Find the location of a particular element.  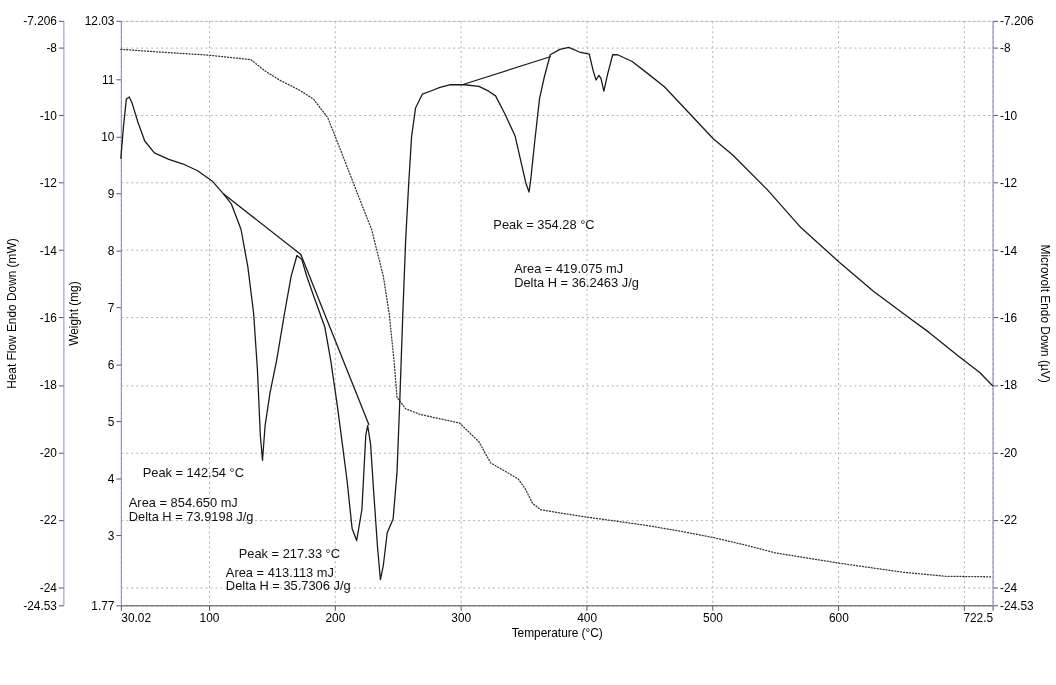

y-tick-label: -8 is located at coordinates (52, 48).